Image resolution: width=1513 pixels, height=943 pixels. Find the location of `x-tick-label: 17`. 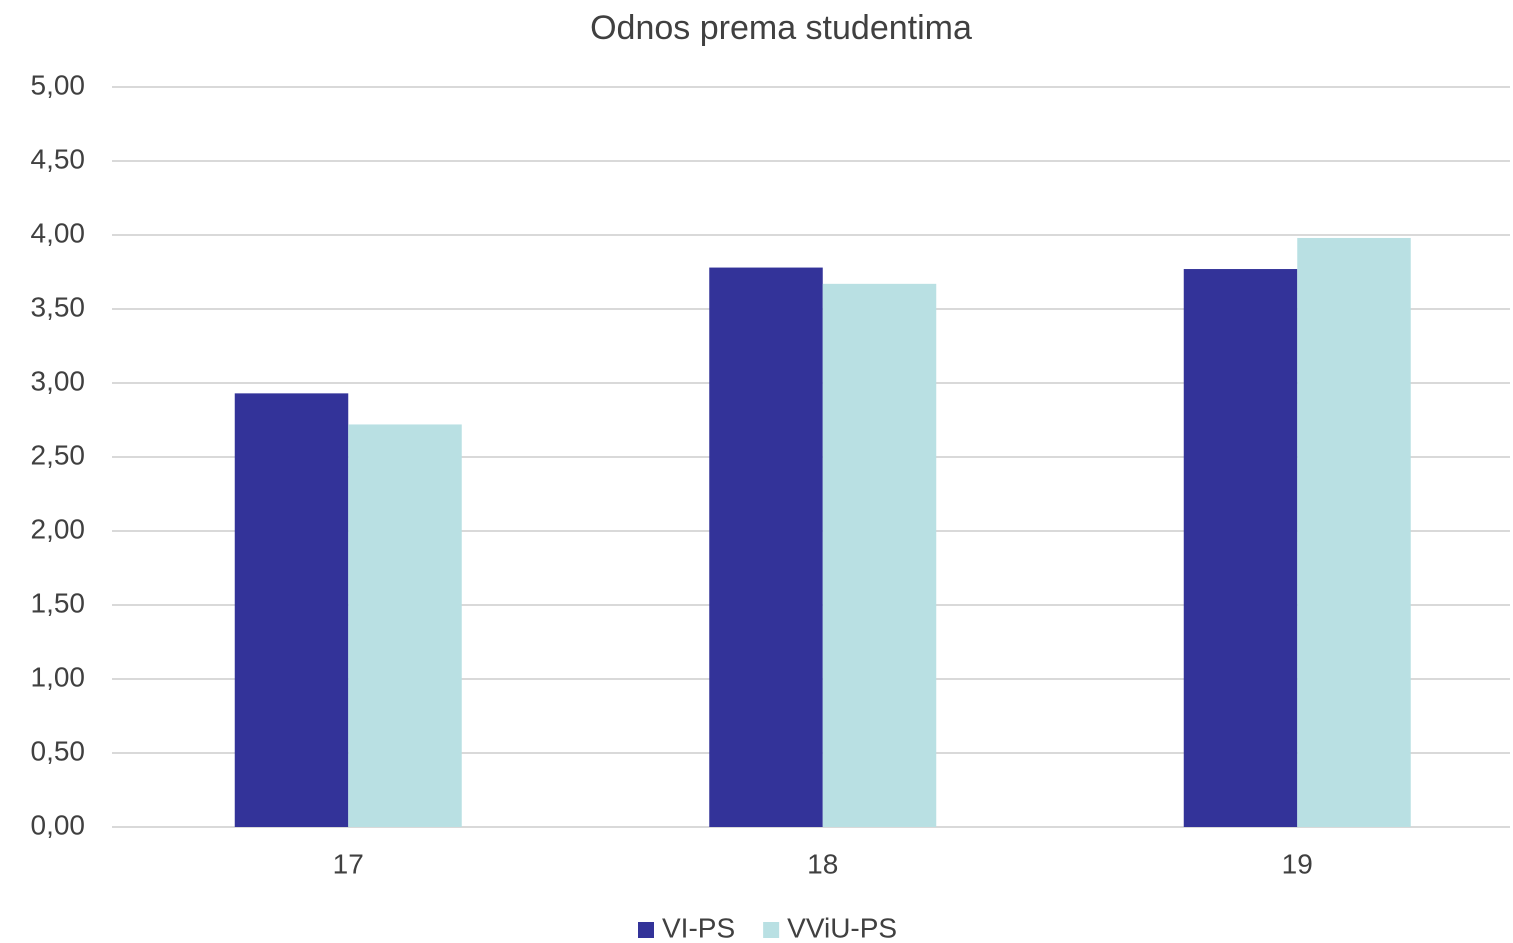

x-tick-label: 17 is located at coordinates (348, 863).